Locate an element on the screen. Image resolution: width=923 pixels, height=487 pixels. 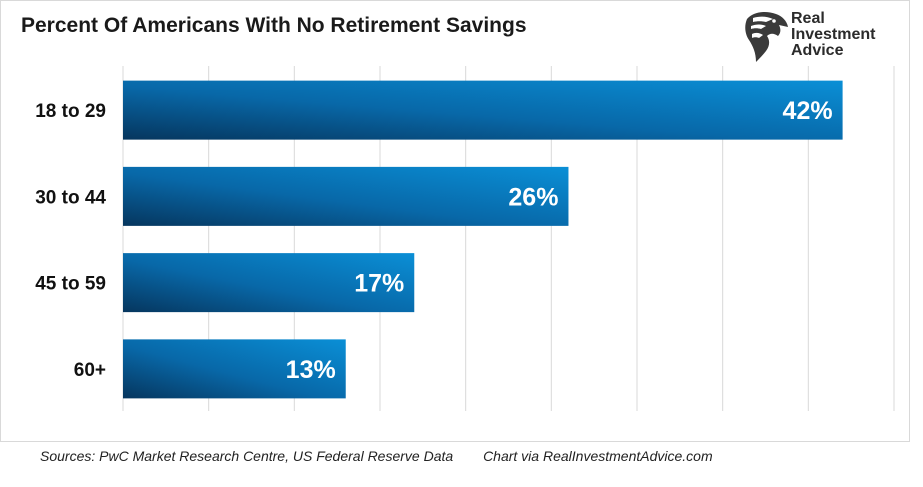
data-label: 17% is located at coordinates (379, 284).